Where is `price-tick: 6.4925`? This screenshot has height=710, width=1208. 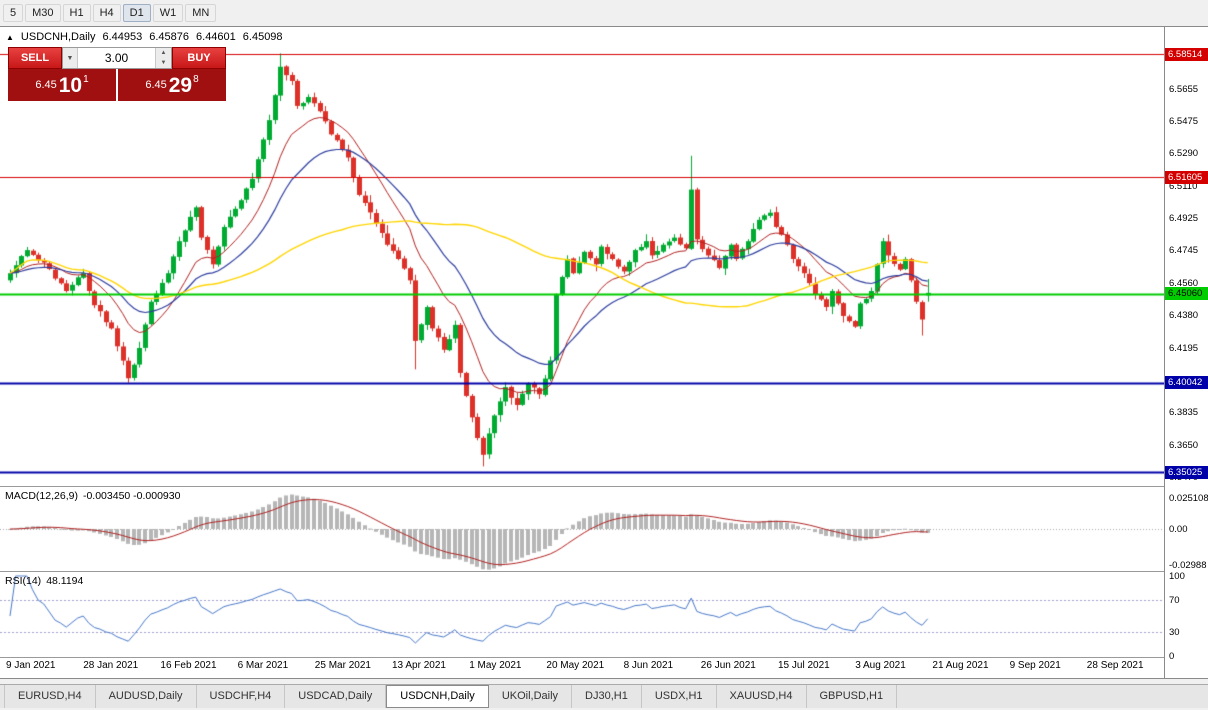
price-tick: 6.4925 is located at coordinates (1184, 219).